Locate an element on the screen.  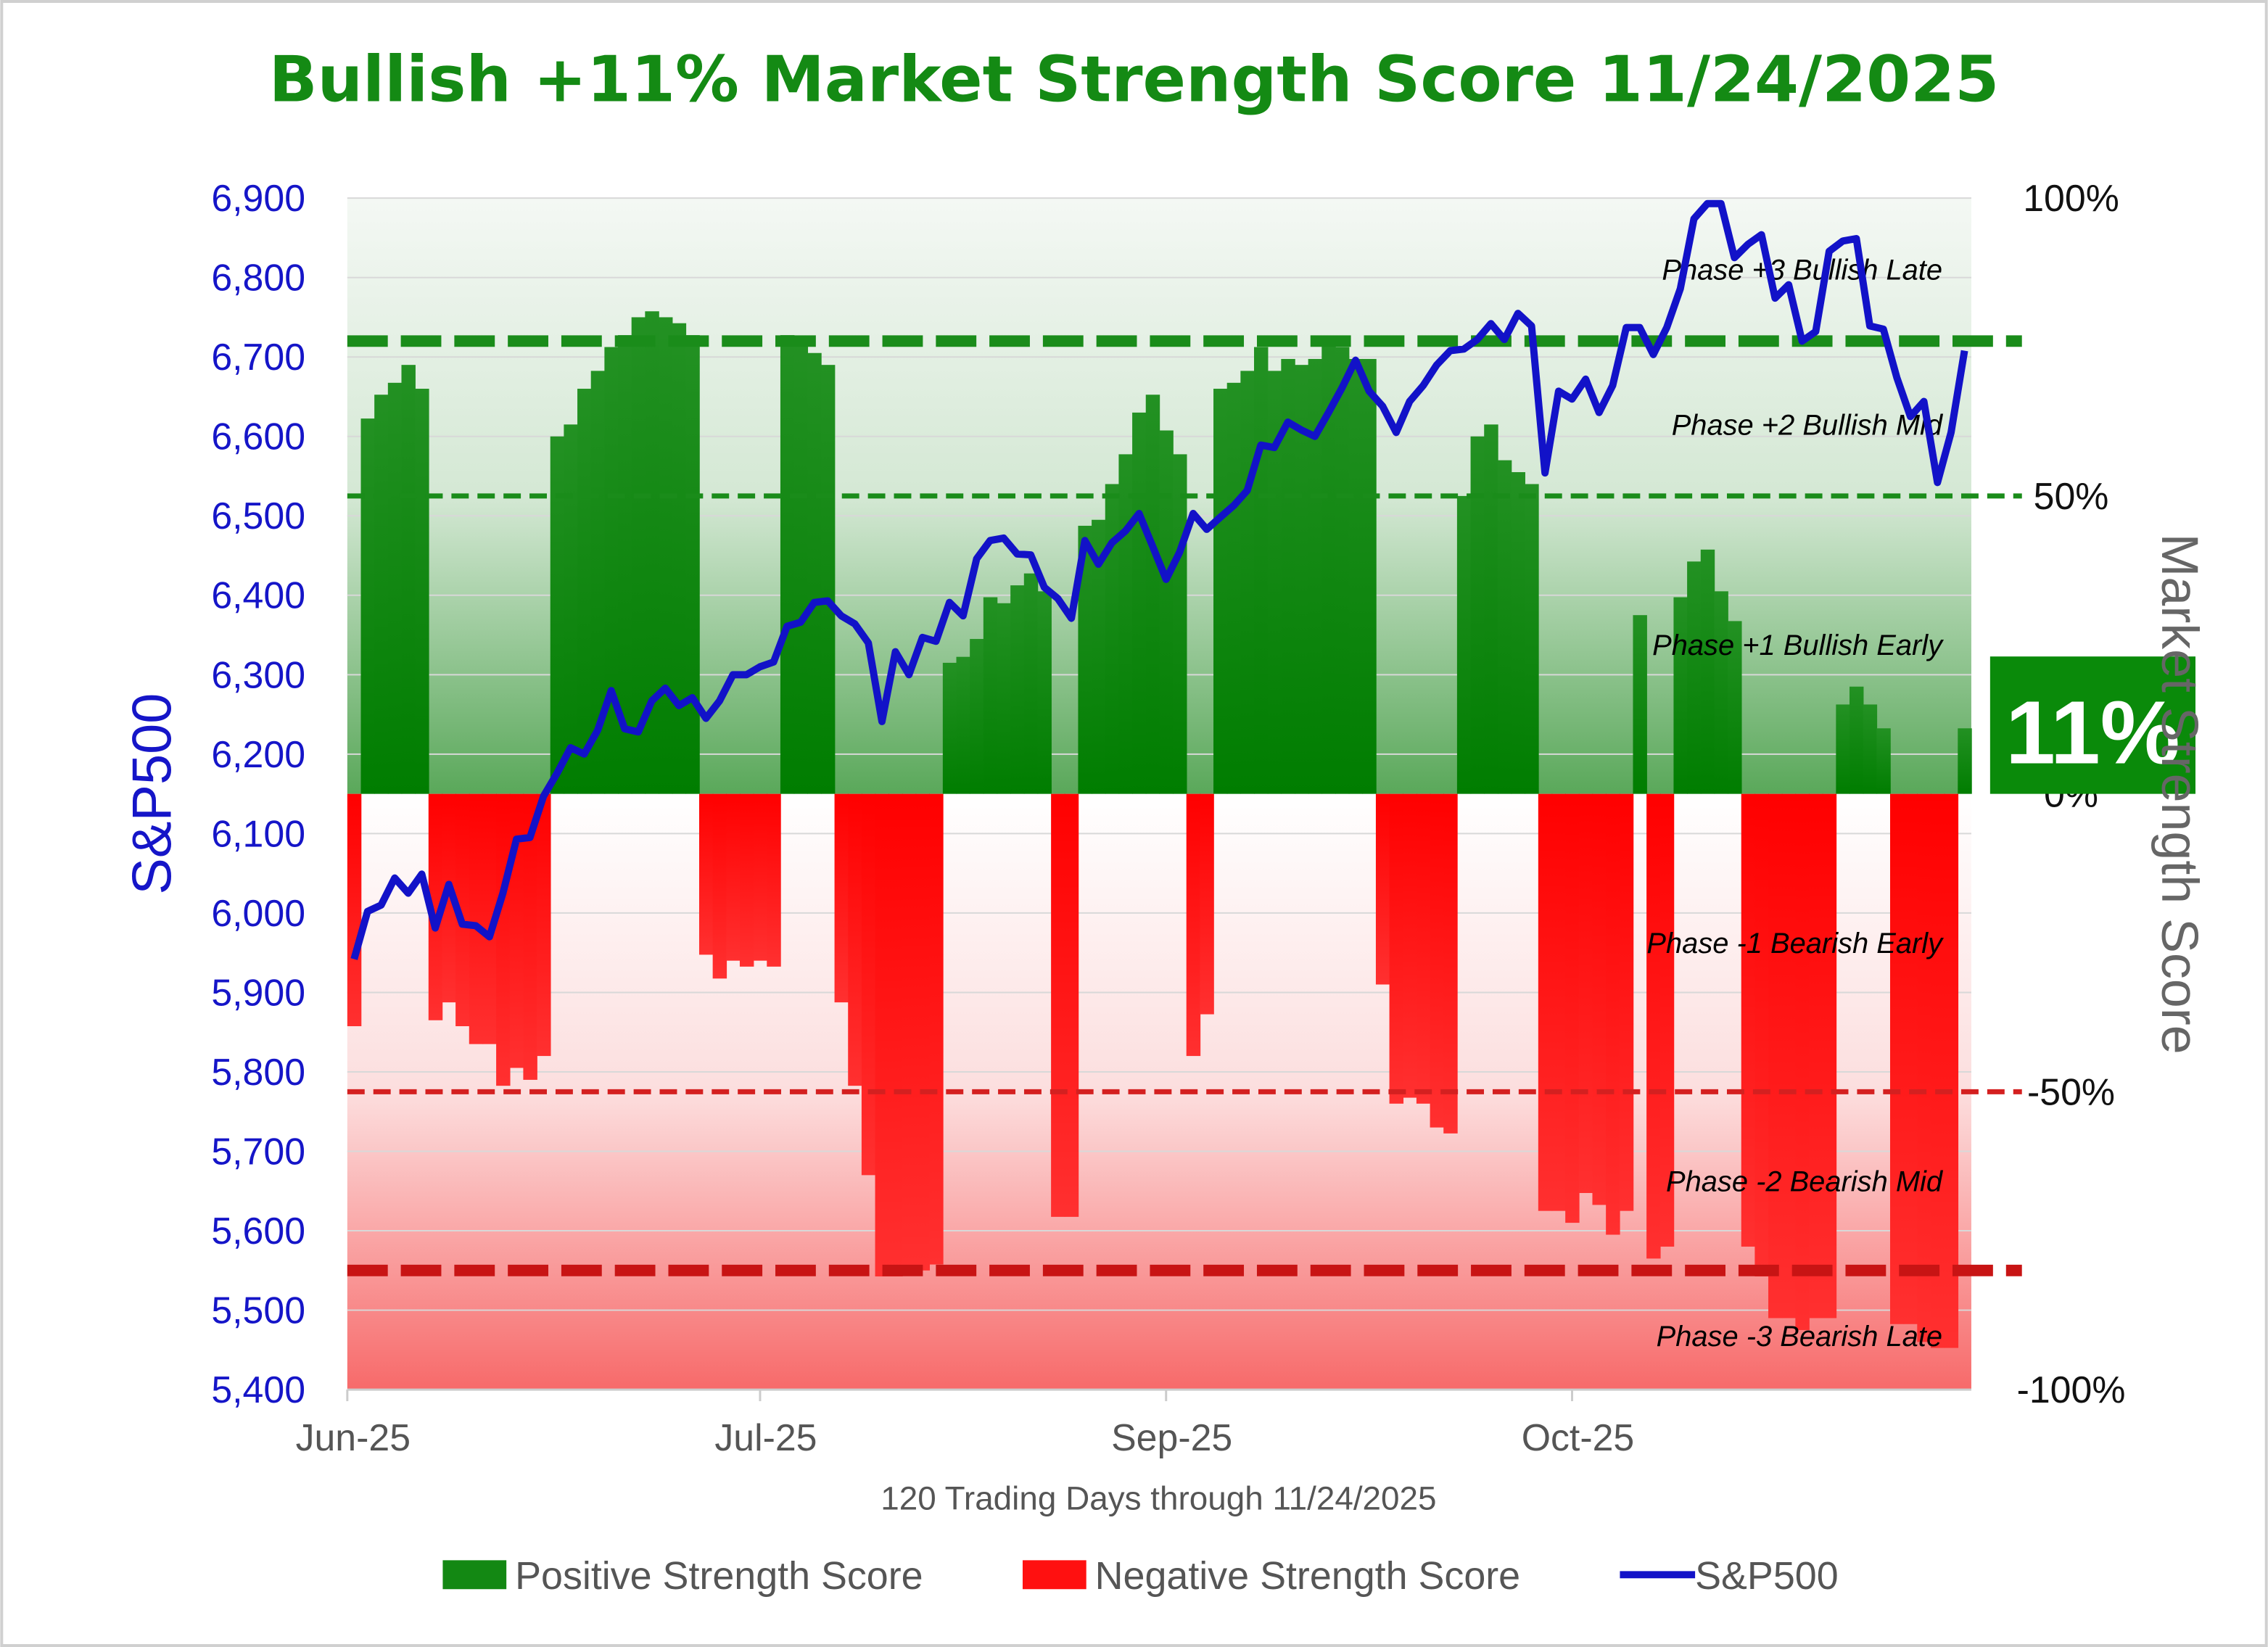
phase-label: Phase -1 Bearish Early is located at coordinates (1795, 943).